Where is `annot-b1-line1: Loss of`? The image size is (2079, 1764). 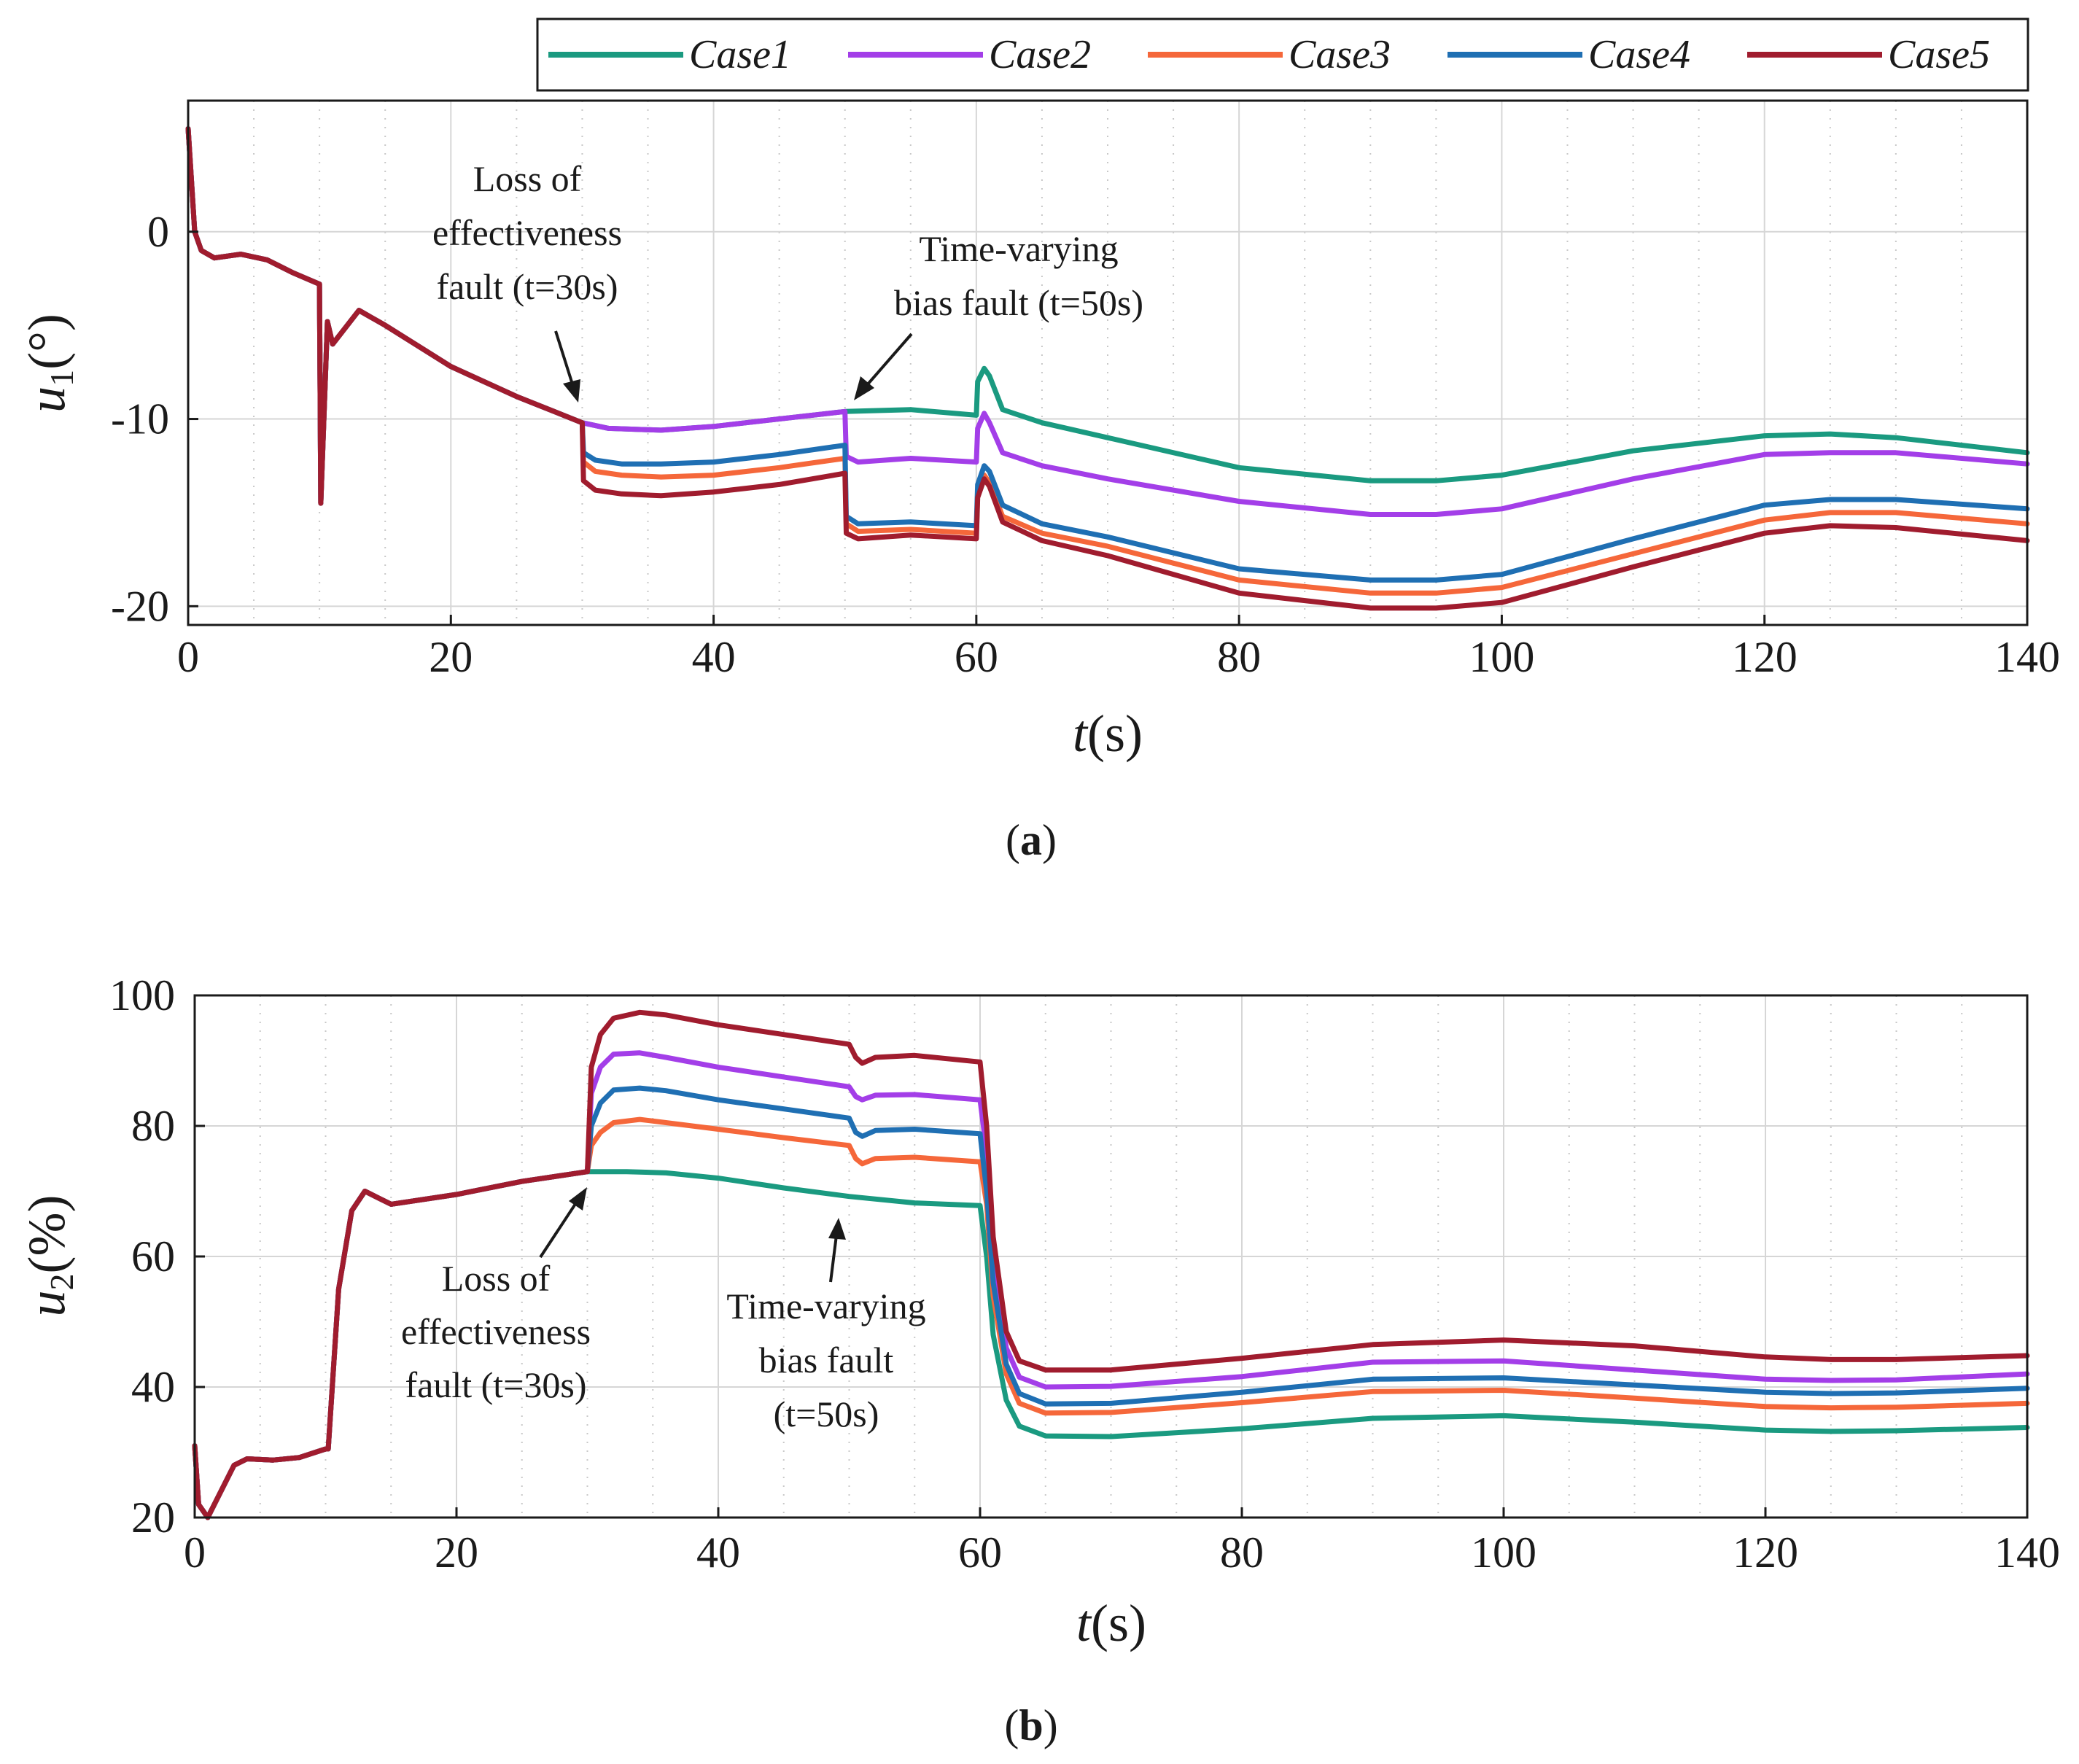
annot-b1-line1: Loss of is located at coordinates (496, 1278).